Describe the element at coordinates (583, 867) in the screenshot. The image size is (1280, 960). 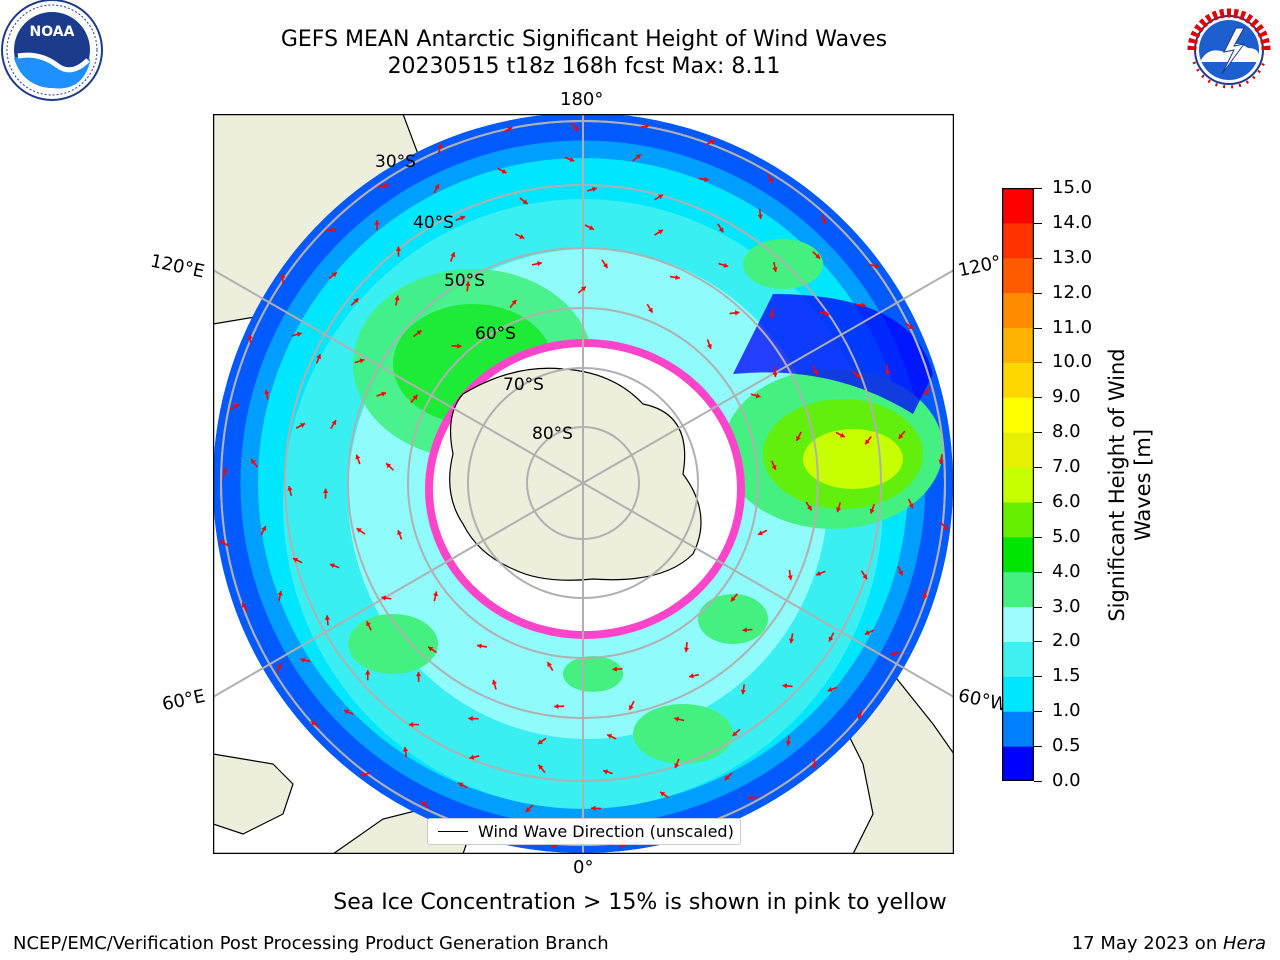
I see `lon-label-0: 0°` at that location.